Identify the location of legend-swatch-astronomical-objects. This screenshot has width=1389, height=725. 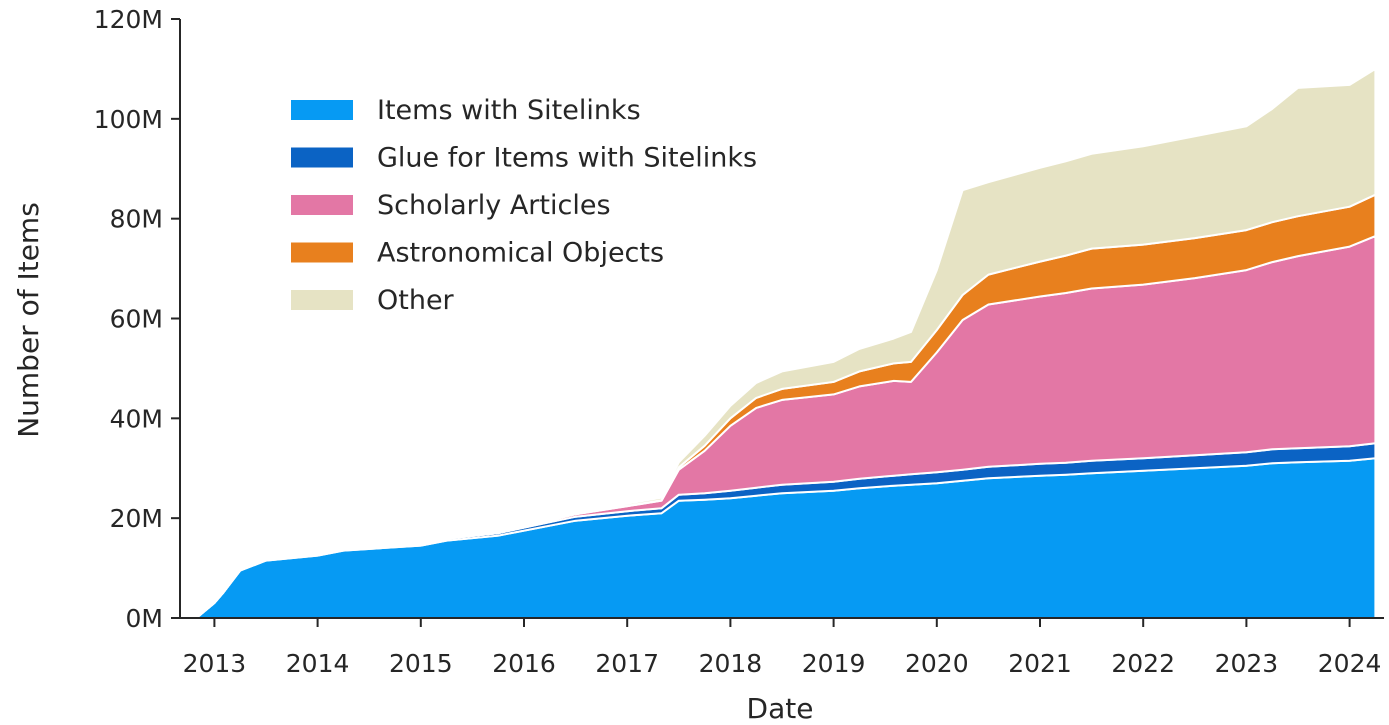
(322, 252).